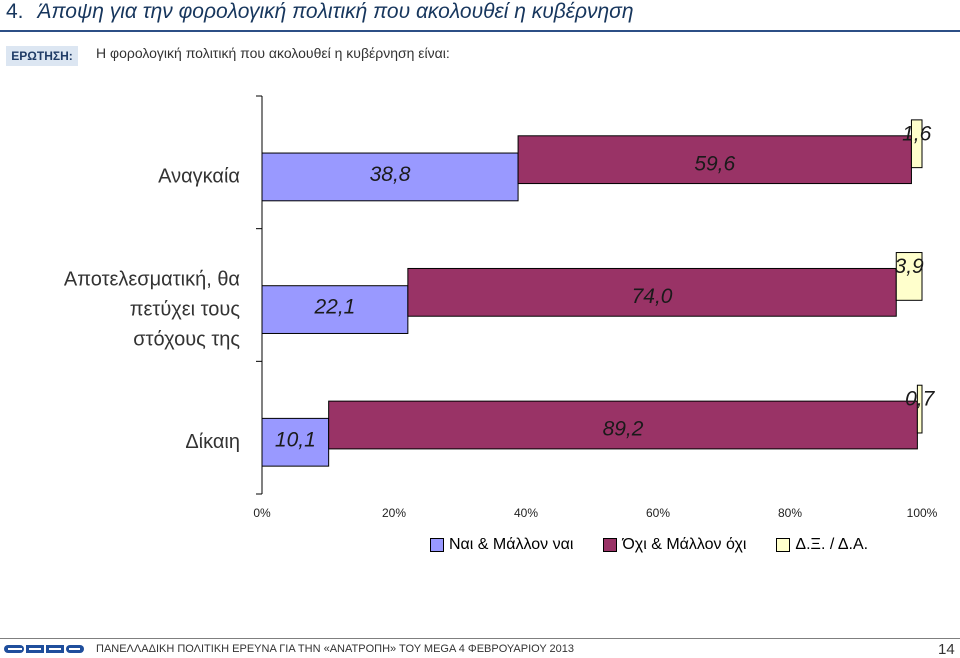  I want to click on legend-item-dk: Δ.Ξ. / Δ.Α., so click(822, 545).